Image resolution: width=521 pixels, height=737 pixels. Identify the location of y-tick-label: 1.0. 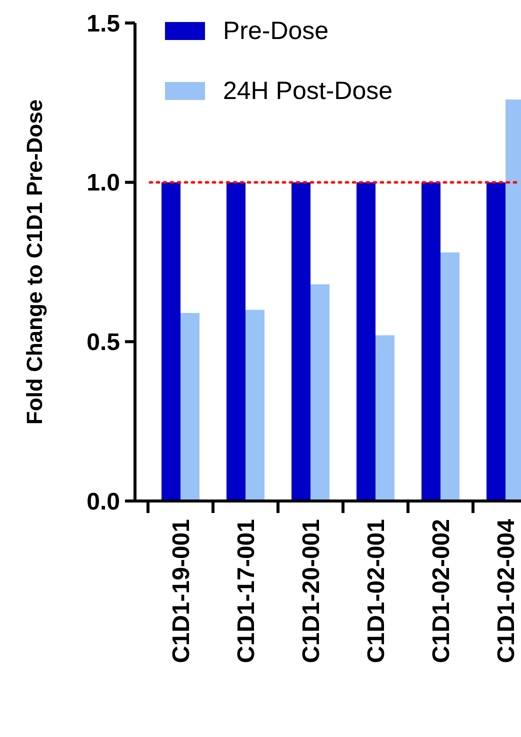
(103, 183).